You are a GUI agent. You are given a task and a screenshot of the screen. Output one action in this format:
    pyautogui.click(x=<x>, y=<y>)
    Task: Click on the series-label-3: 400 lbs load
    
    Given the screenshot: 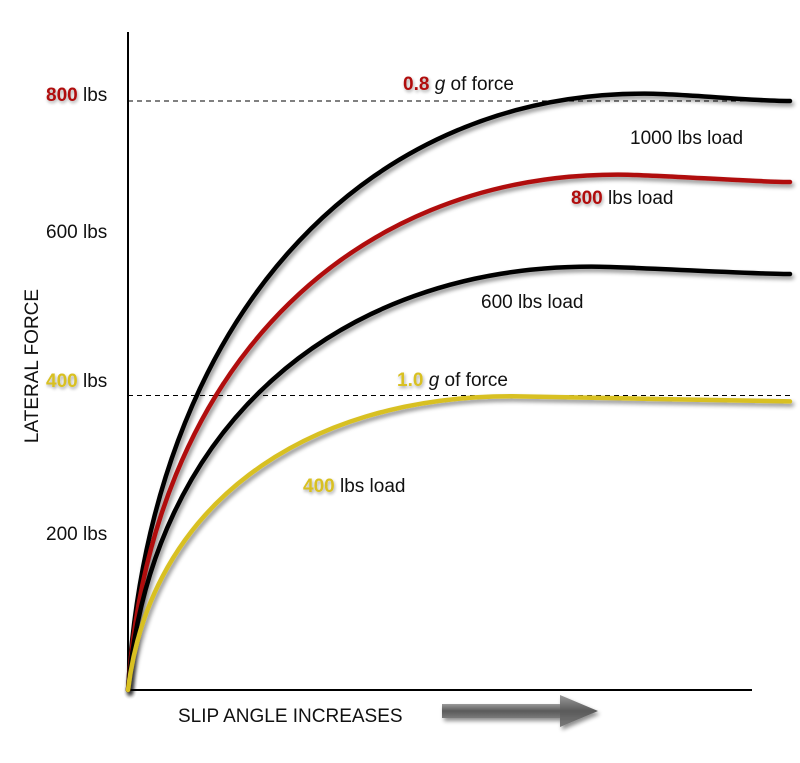 What is the action you would take?
    pyautogui.click(x=354, y=486)
    